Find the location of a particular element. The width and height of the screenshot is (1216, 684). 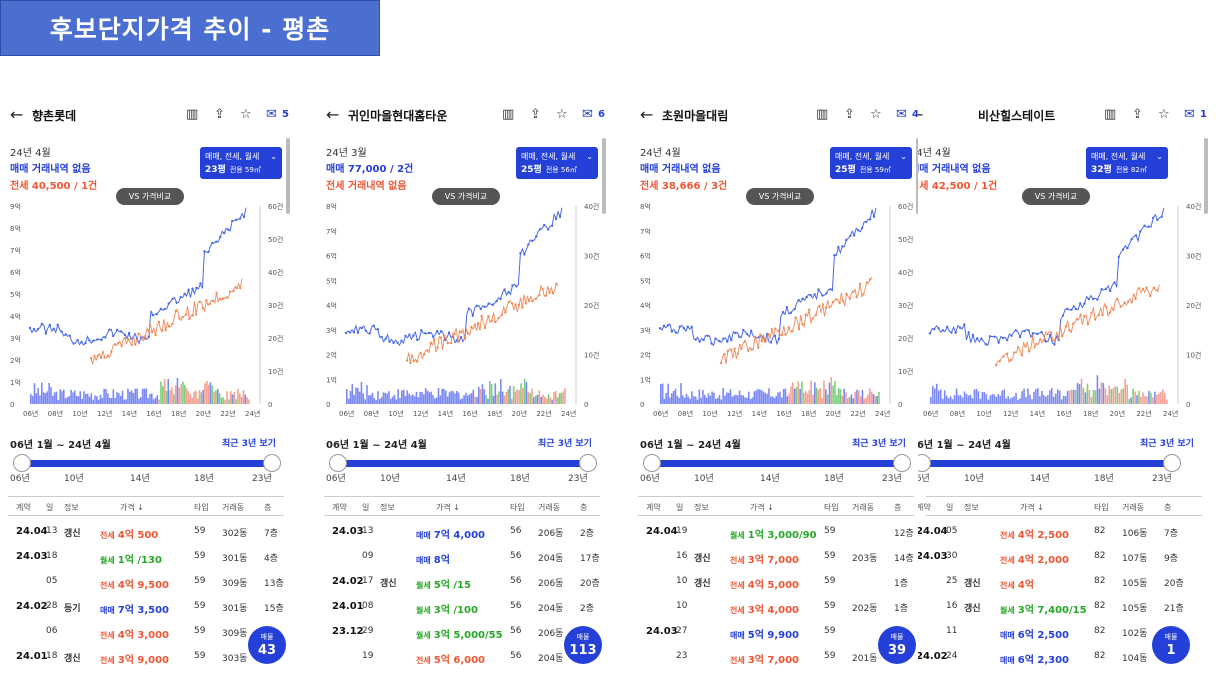

trade-type-dropdown: 매매, 전세, 월세 ⌄ 25평 전용 56㎡ is located at coordinates (557, 163).